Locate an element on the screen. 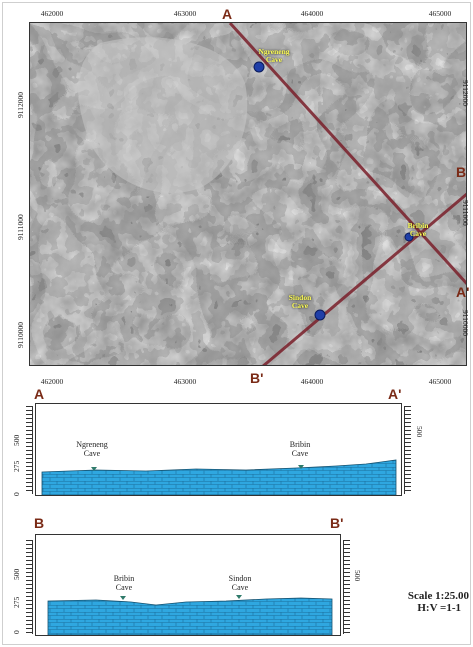 This screenshot has height=647, width=473. x-tick-top-3: 464000 is located at coordinates (312, 13).